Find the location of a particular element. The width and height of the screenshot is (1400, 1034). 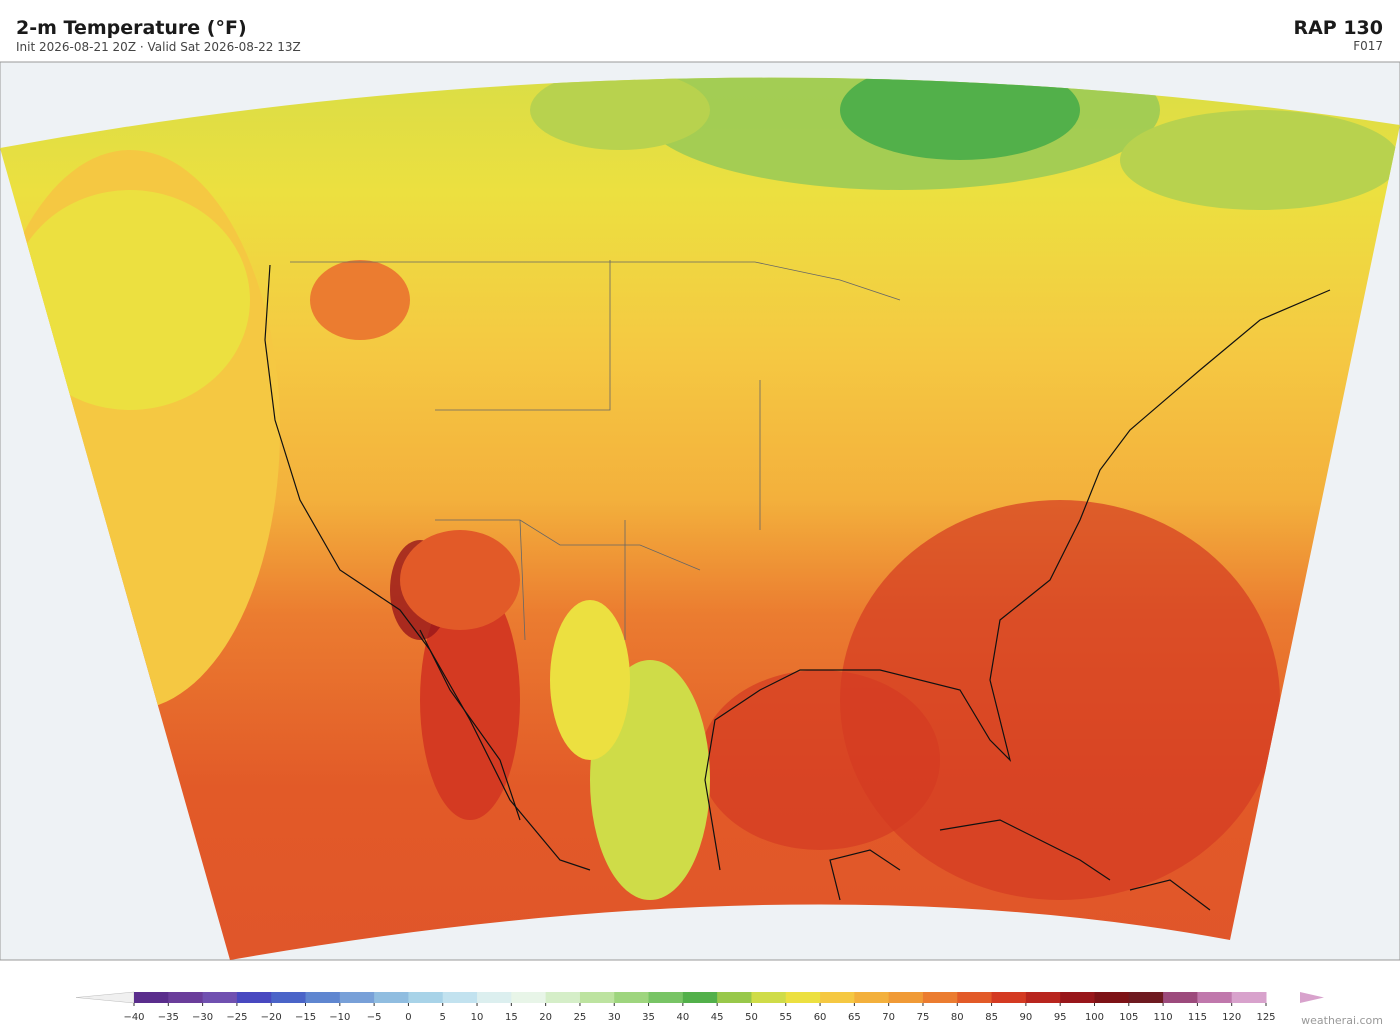

colorbar-tick-label: 40 is located at coordinates (682, 1017).